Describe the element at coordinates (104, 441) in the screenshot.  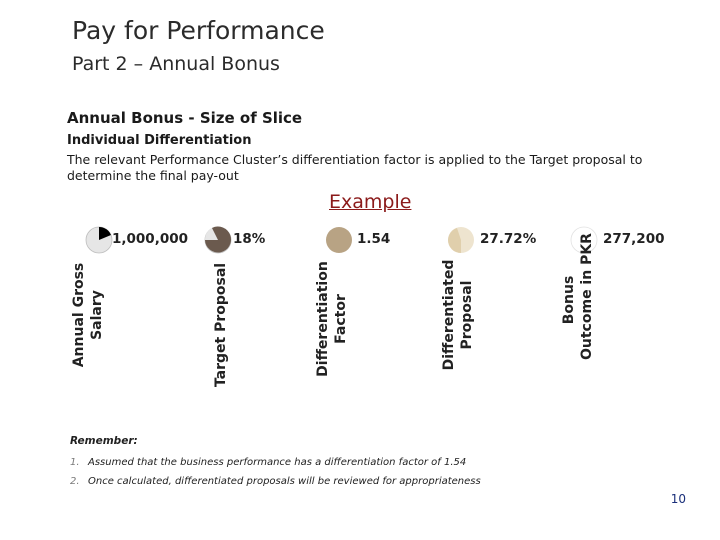
I see `remember-heading: Remember:` at that location.